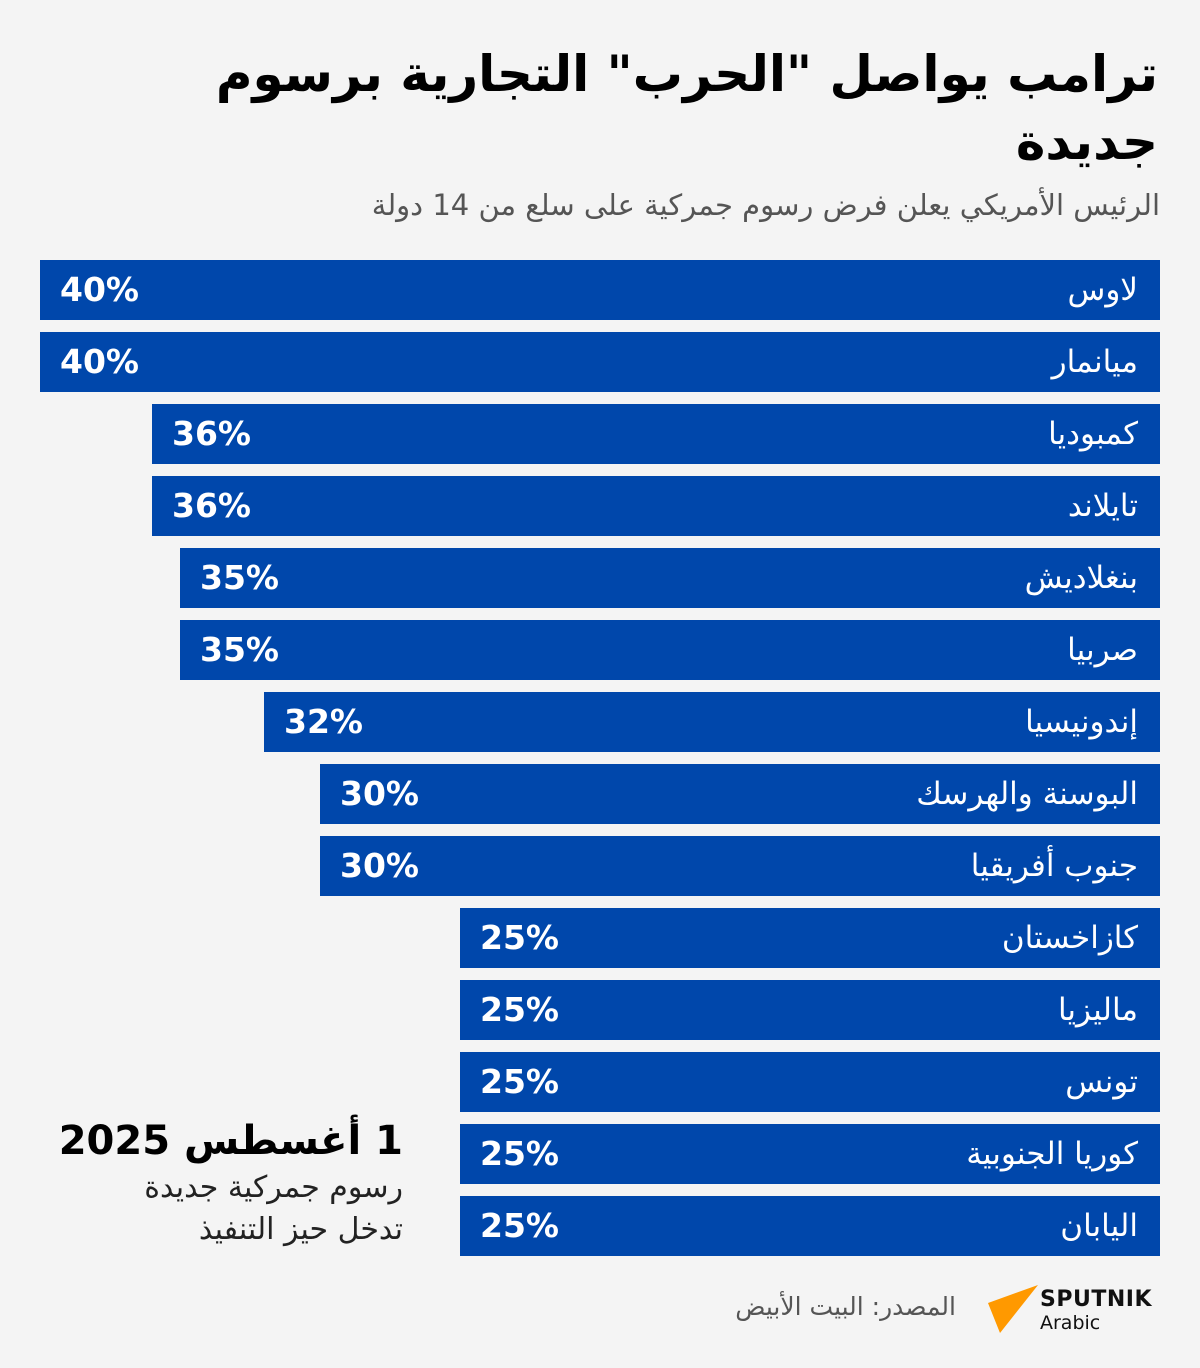 The image size is (1200, 1368). What do you see at coordinates (810, 1082) in the screenshot?
I see `bar: تونس 25%` at bounding box center [810, 1082].